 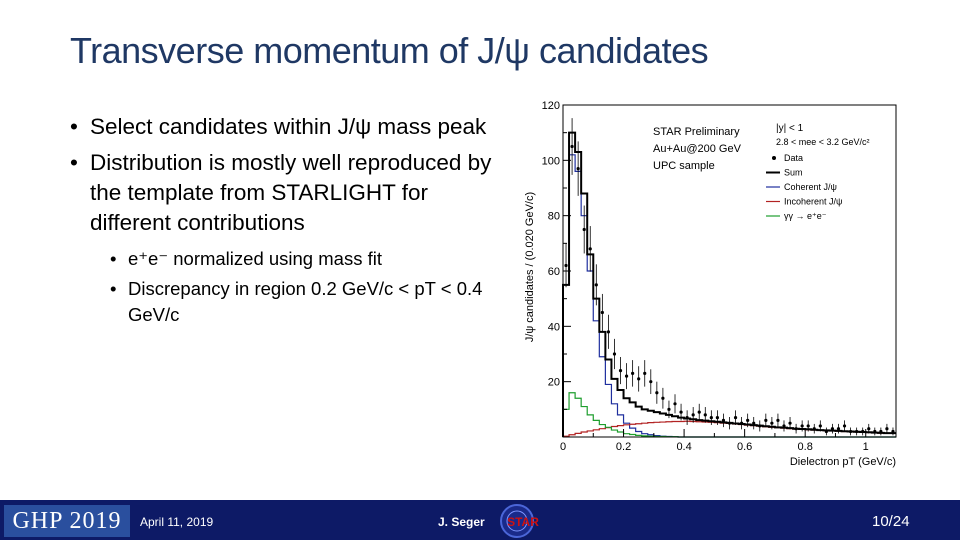 What do you see at coordinates (696, 132) in the screenshot?
I see `preliminary-annotation: STAR Preliminary` at bounding box center [696, 132].